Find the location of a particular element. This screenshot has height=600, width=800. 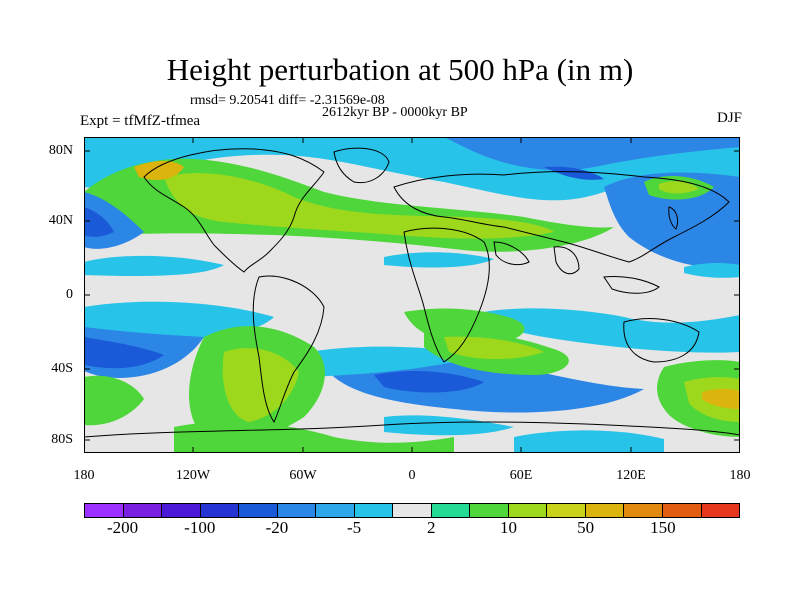

legend-label: 10 is located at coordinates (508, 527).